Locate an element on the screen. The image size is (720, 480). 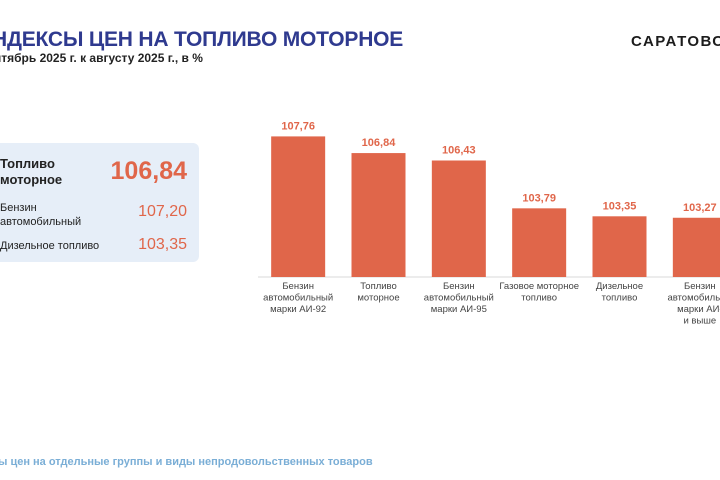
bar-value-label: 106,84 is located at coordinates (379, 143).